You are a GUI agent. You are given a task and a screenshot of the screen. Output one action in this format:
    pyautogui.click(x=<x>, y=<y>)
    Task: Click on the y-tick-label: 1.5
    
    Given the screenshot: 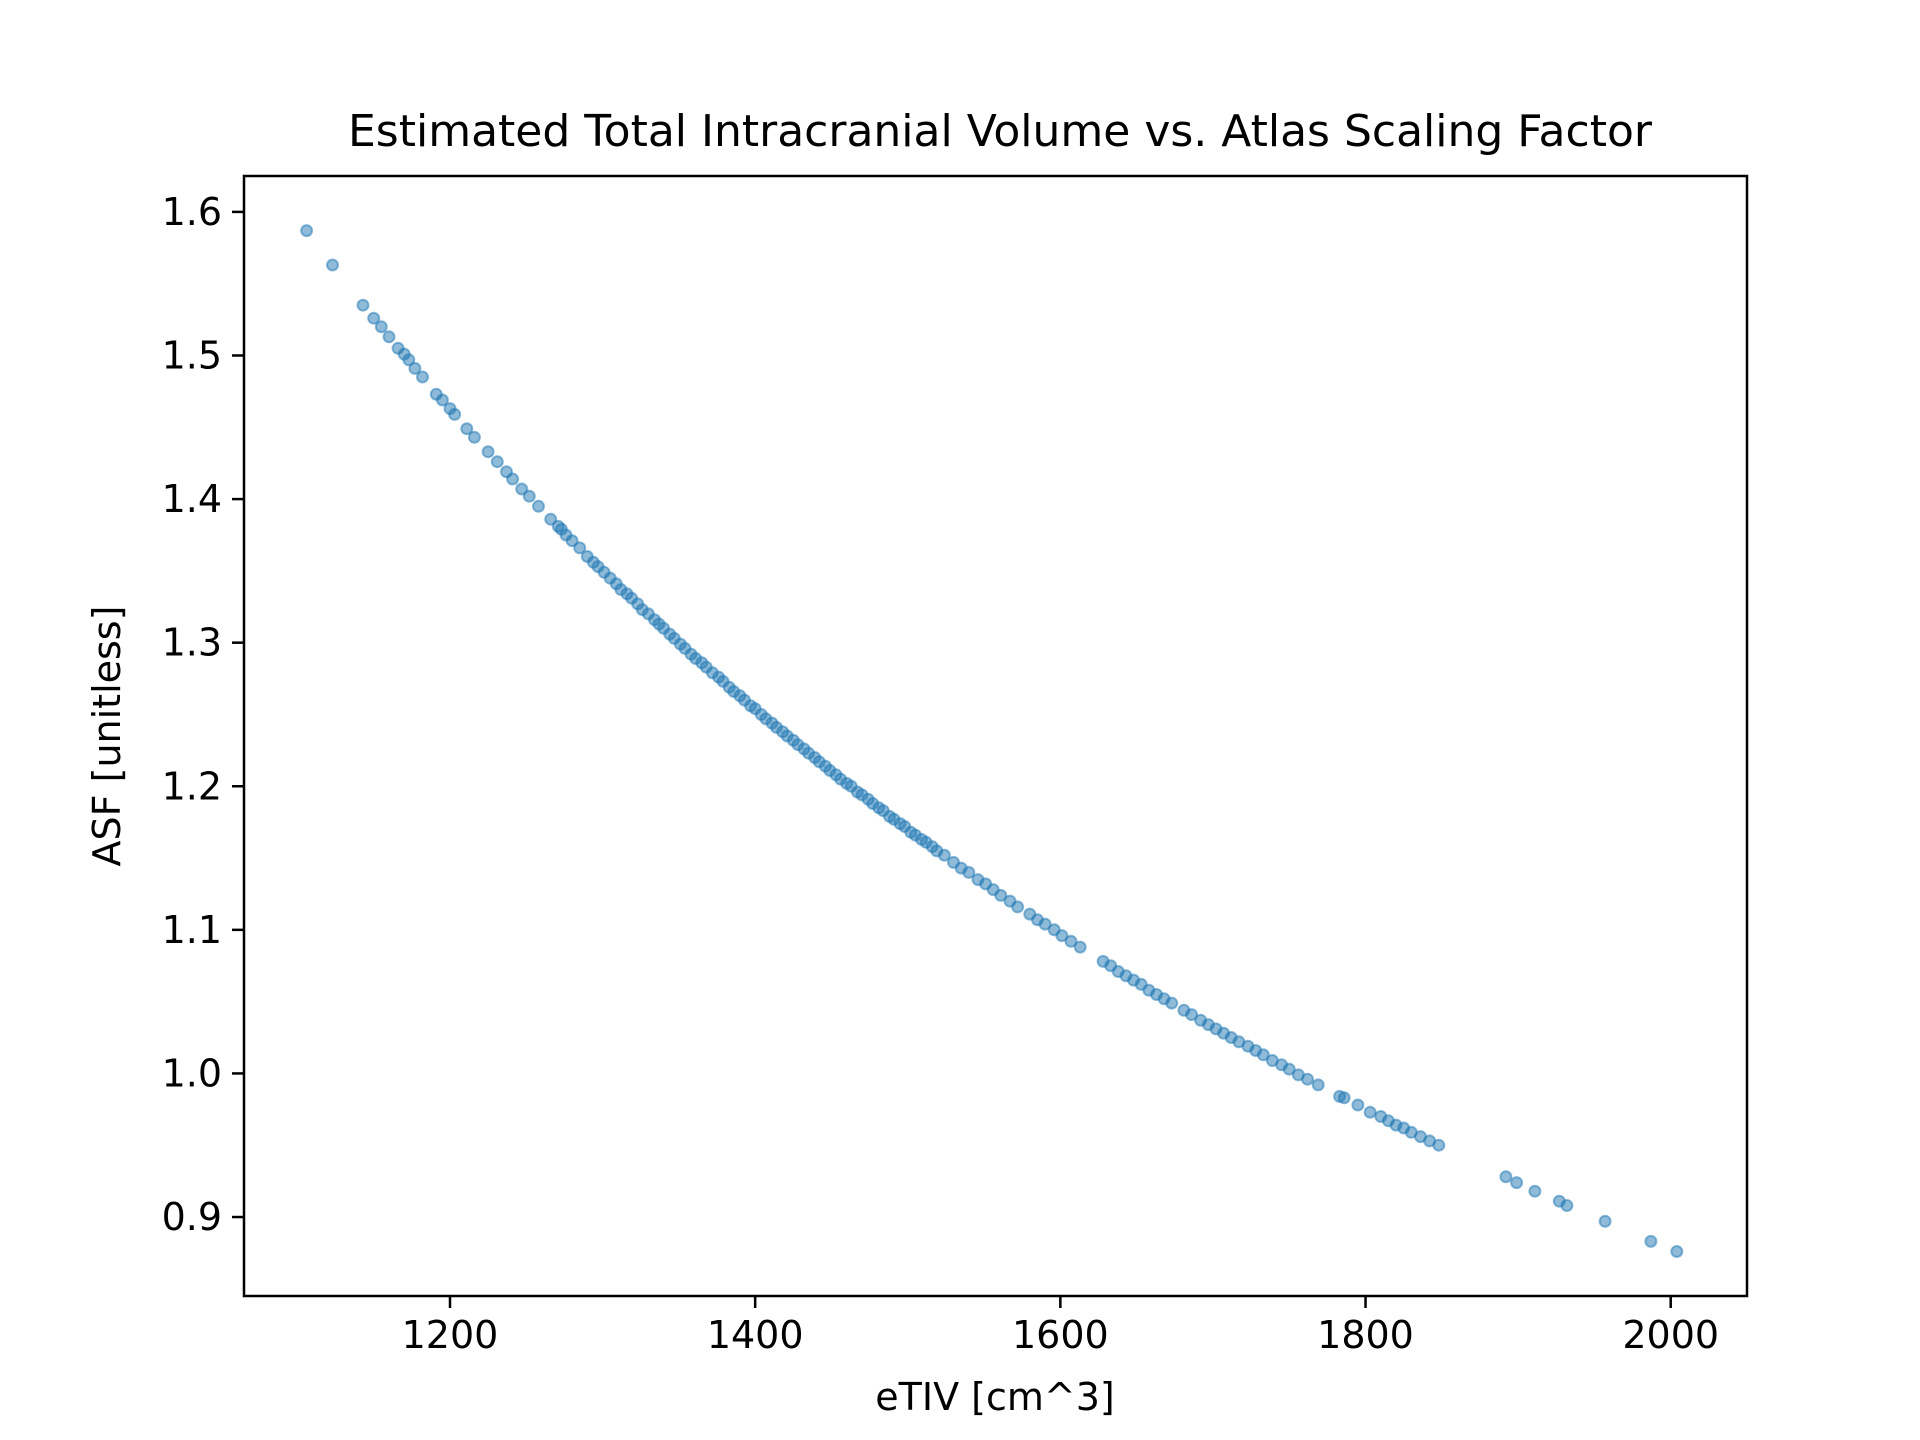 What is the action you would take?
    pyautogui.click(x=192, y=355)
    